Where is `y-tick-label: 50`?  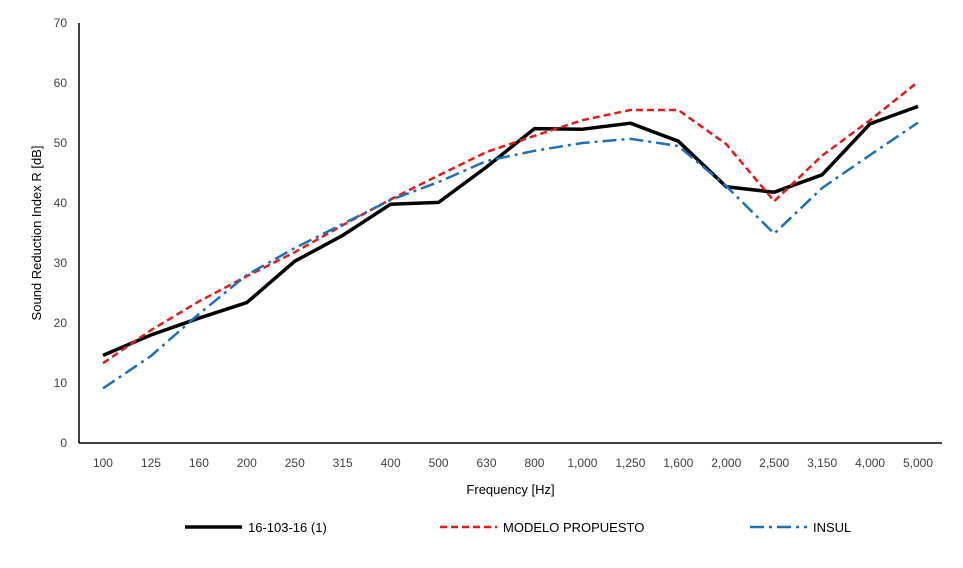
y-tick-label: 50 is located at coordinates (61, 143).